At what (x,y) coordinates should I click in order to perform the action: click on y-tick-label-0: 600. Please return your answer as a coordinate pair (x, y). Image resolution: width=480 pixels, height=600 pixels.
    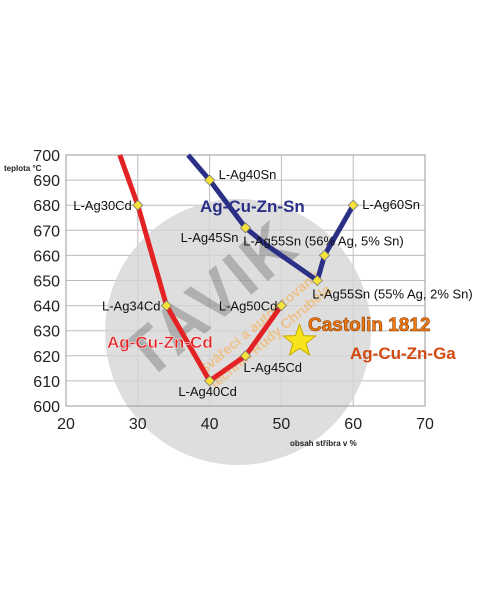
    Looking at the image, I should click on (46, 407).